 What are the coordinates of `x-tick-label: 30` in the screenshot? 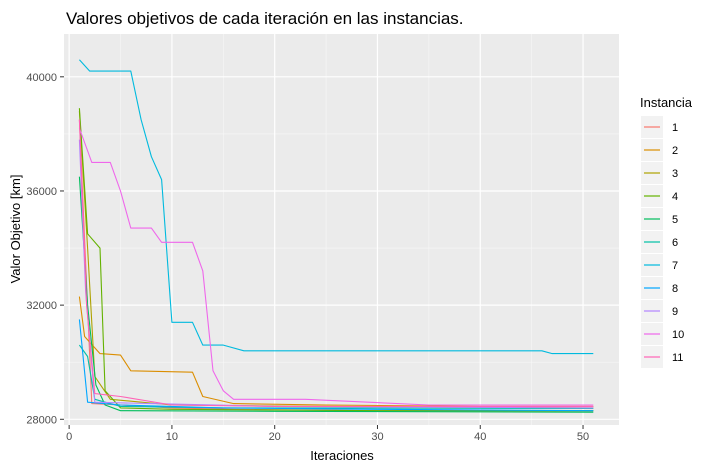 It's located at (377, 437).